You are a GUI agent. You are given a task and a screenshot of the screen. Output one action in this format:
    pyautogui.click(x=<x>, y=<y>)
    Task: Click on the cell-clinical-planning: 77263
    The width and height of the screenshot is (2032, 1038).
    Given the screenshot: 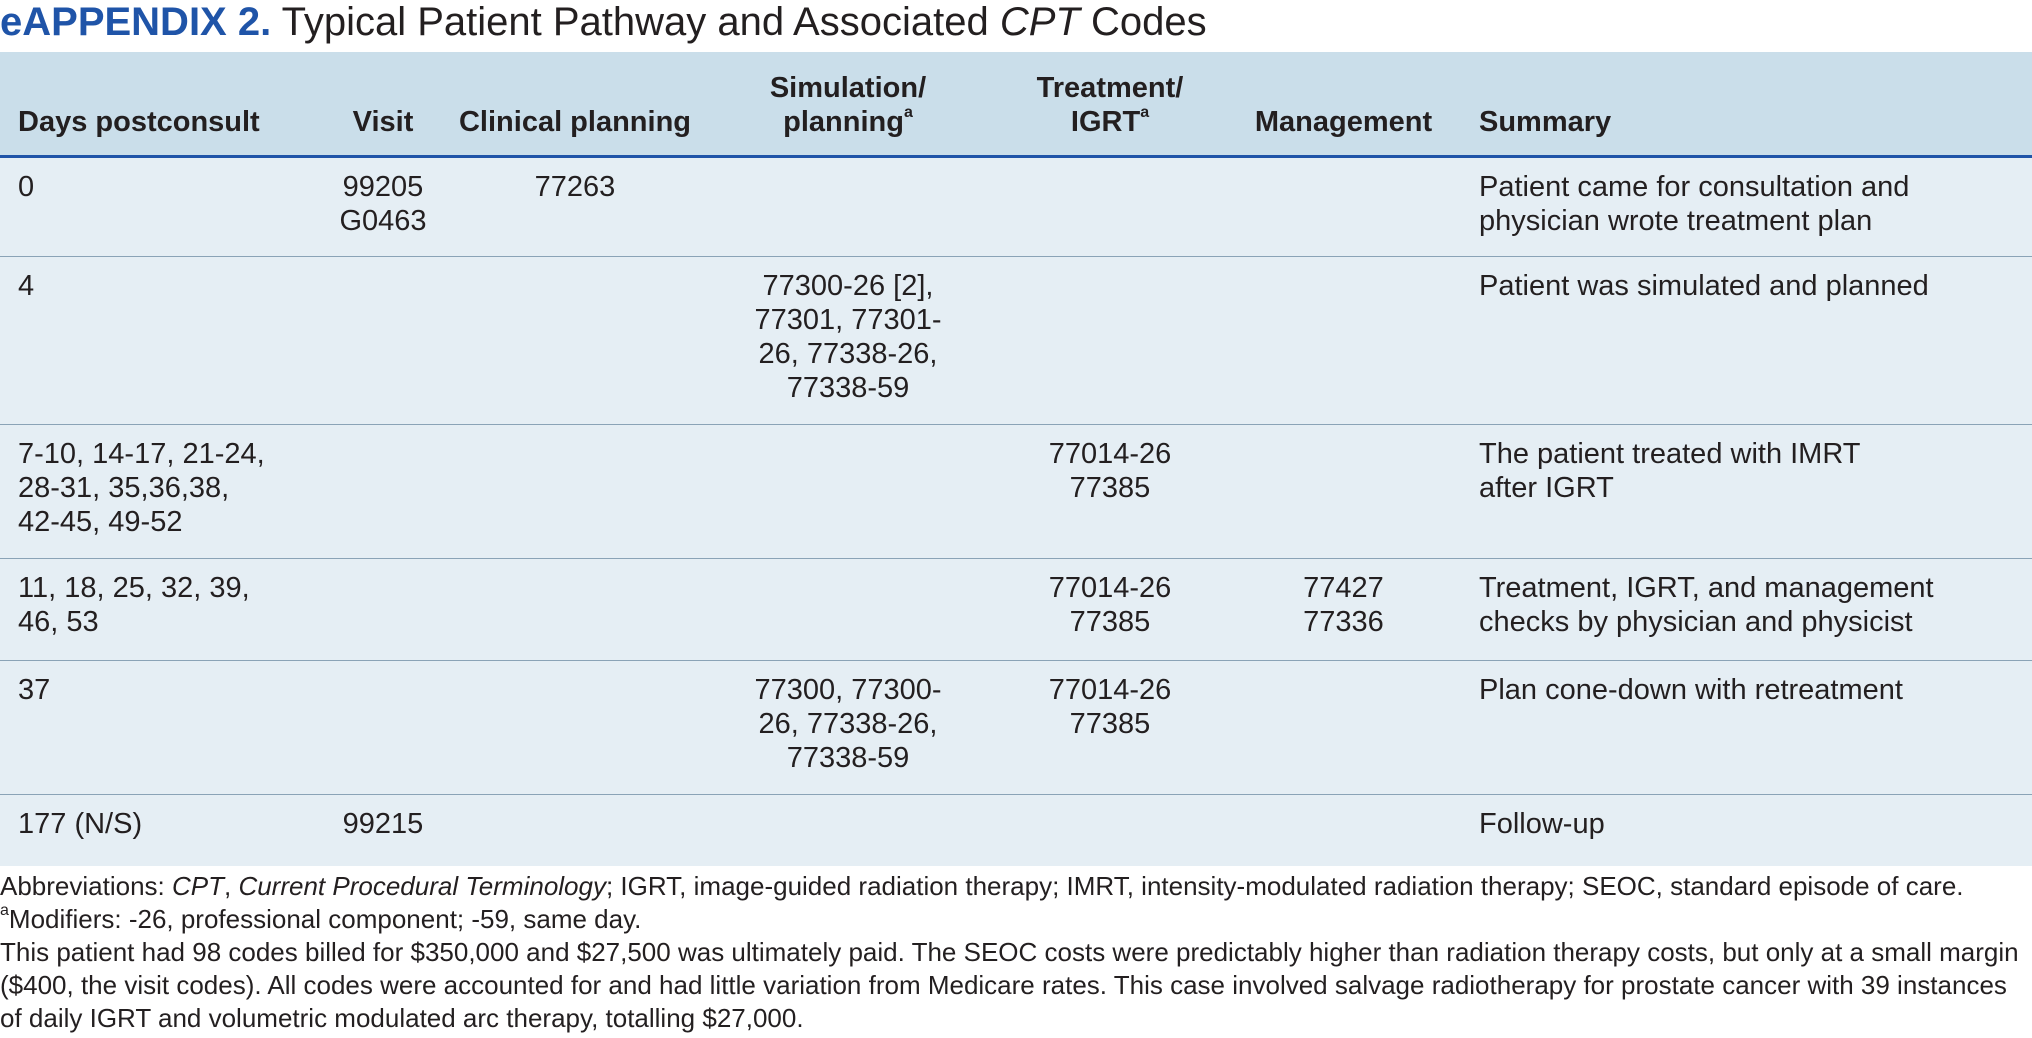 What is the action you would take?
    pyautogui.click(x=575, y=206)
    